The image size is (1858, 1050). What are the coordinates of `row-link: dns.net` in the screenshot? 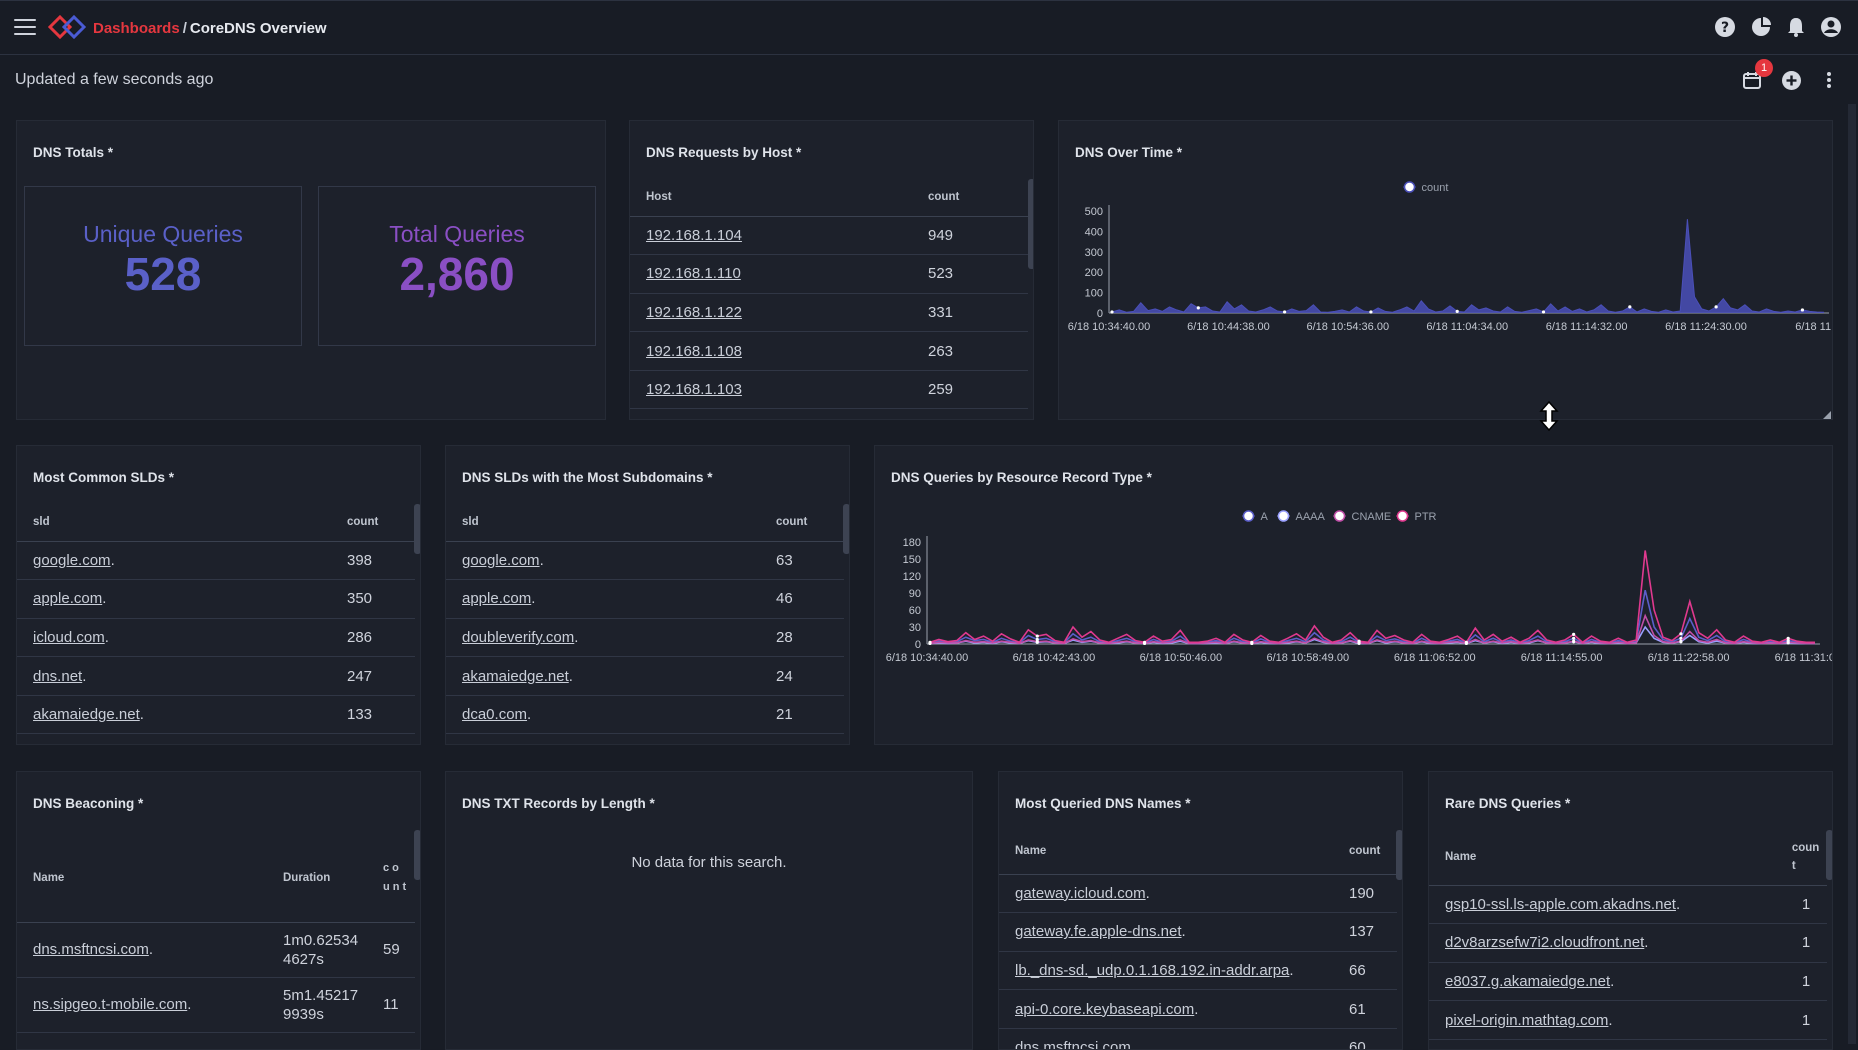 It's located at (58, 676).